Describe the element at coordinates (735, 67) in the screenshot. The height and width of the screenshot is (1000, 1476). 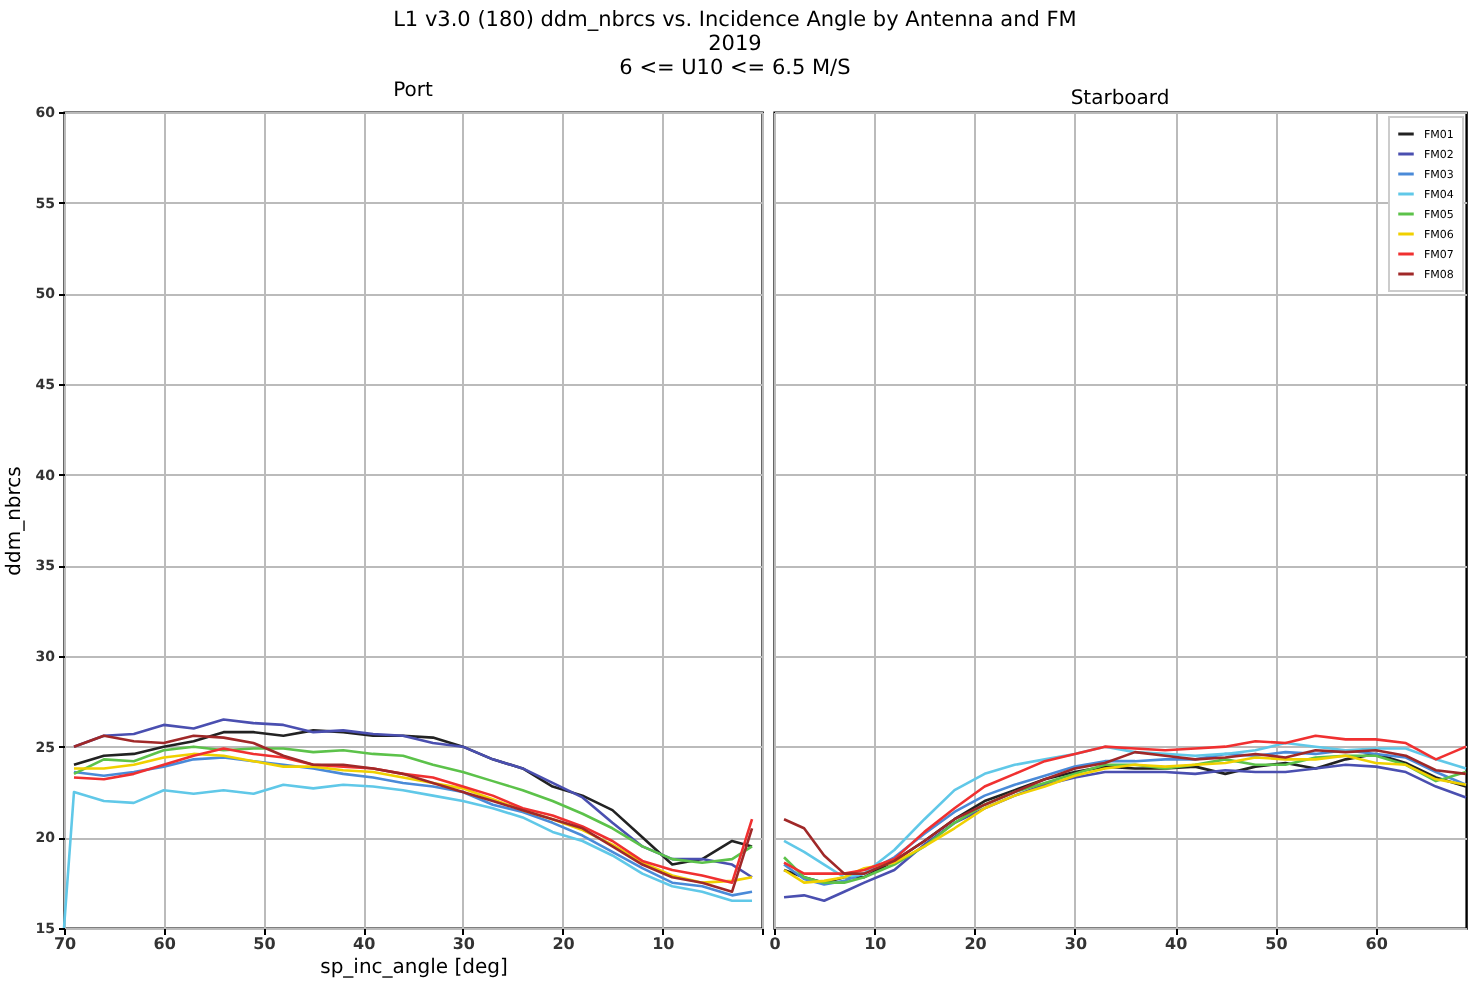
I see `text: 6 <= U10 <= 6.5 M/S` at that location.